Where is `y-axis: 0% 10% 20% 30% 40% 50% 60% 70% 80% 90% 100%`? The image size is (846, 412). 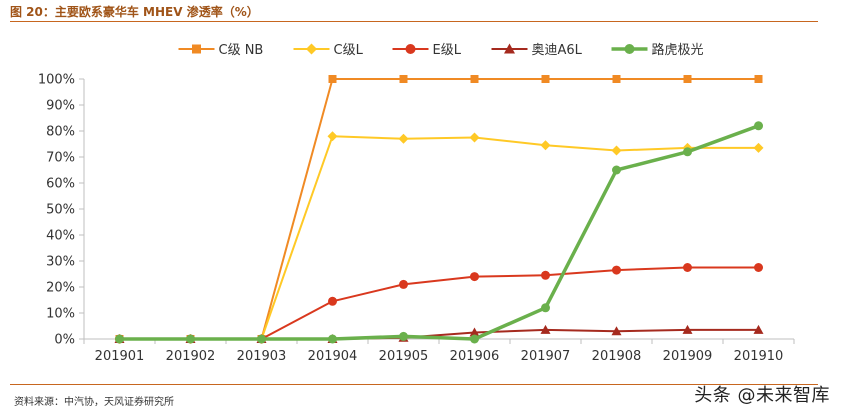
y-axis: 0% 10% 20% 30% 40% 50% 60% 70% 80% 90% 100% is located at coordinates (61, 210).